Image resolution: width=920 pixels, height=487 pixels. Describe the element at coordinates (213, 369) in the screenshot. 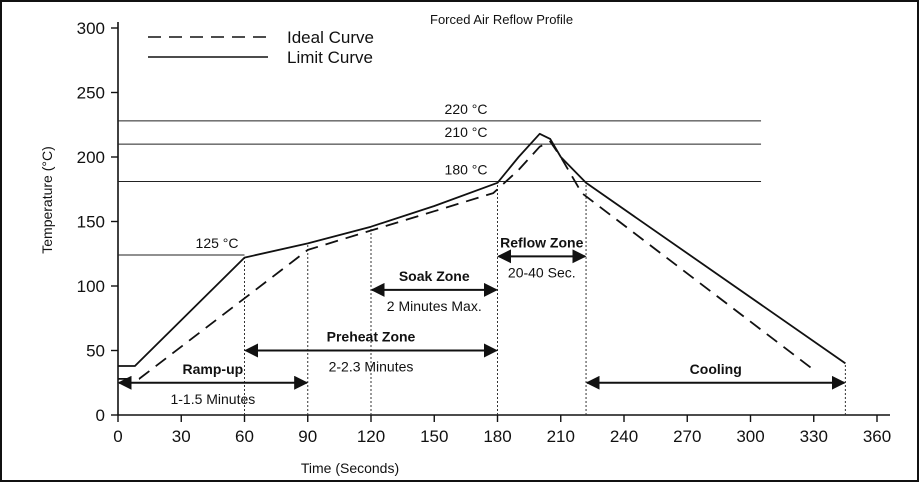

I see `zone-name: Ramp-up` at that location.